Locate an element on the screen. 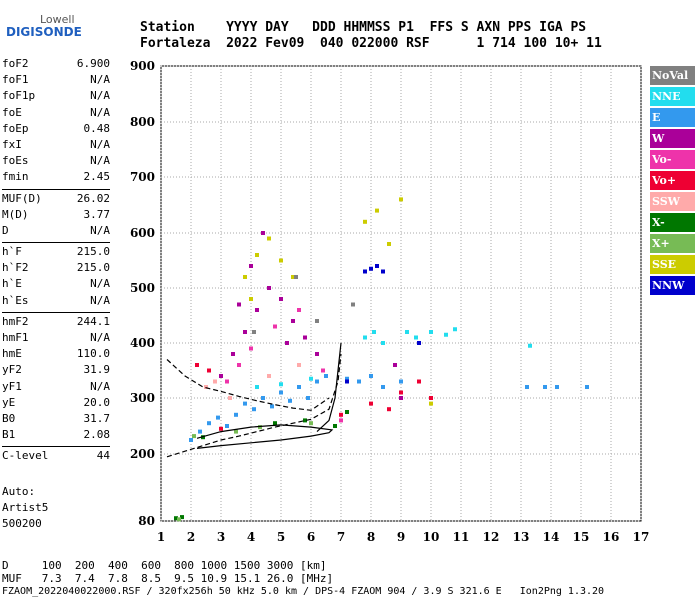  param-label: yE is located at coordinates (9, 402).